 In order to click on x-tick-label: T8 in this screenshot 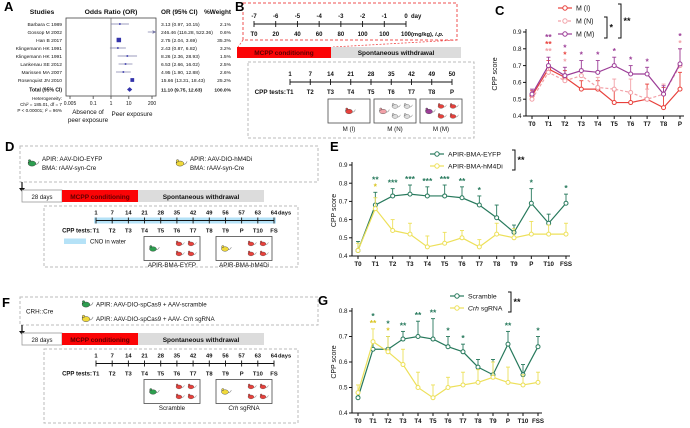, I will do `click(664, 124)`.